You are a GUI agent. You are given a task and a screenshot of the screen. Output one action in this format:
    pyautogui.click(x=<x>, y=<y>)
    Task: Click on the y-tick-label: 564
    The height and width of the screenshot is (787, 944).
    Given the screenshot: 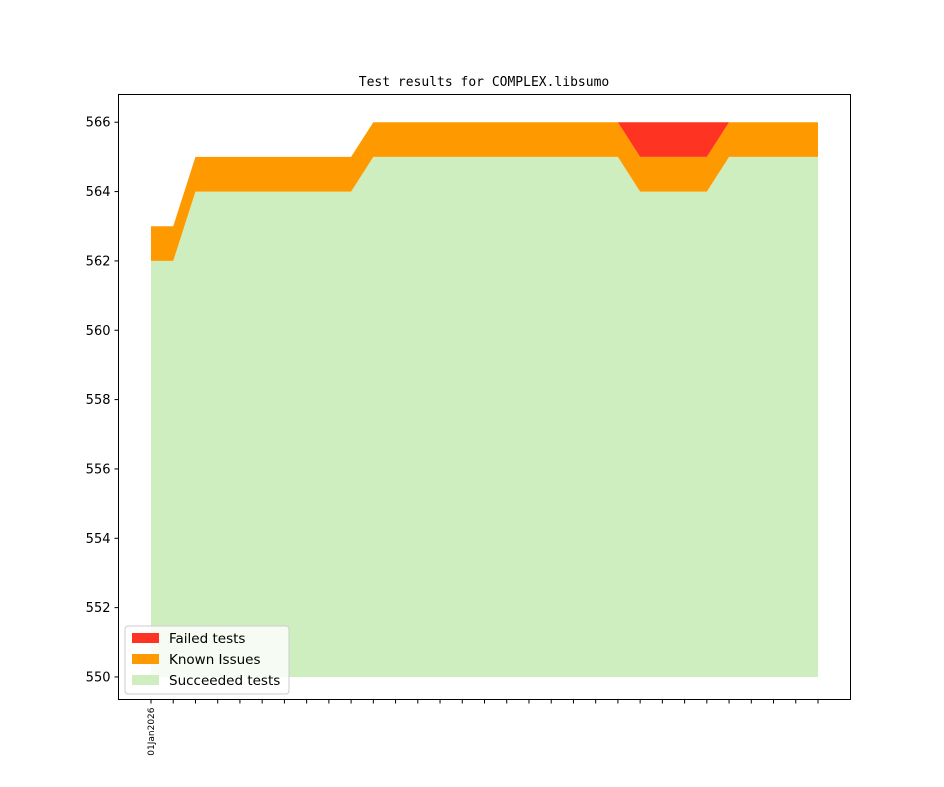 What is the action you would take?
    pyautogui.click(x=98, y=192)
    